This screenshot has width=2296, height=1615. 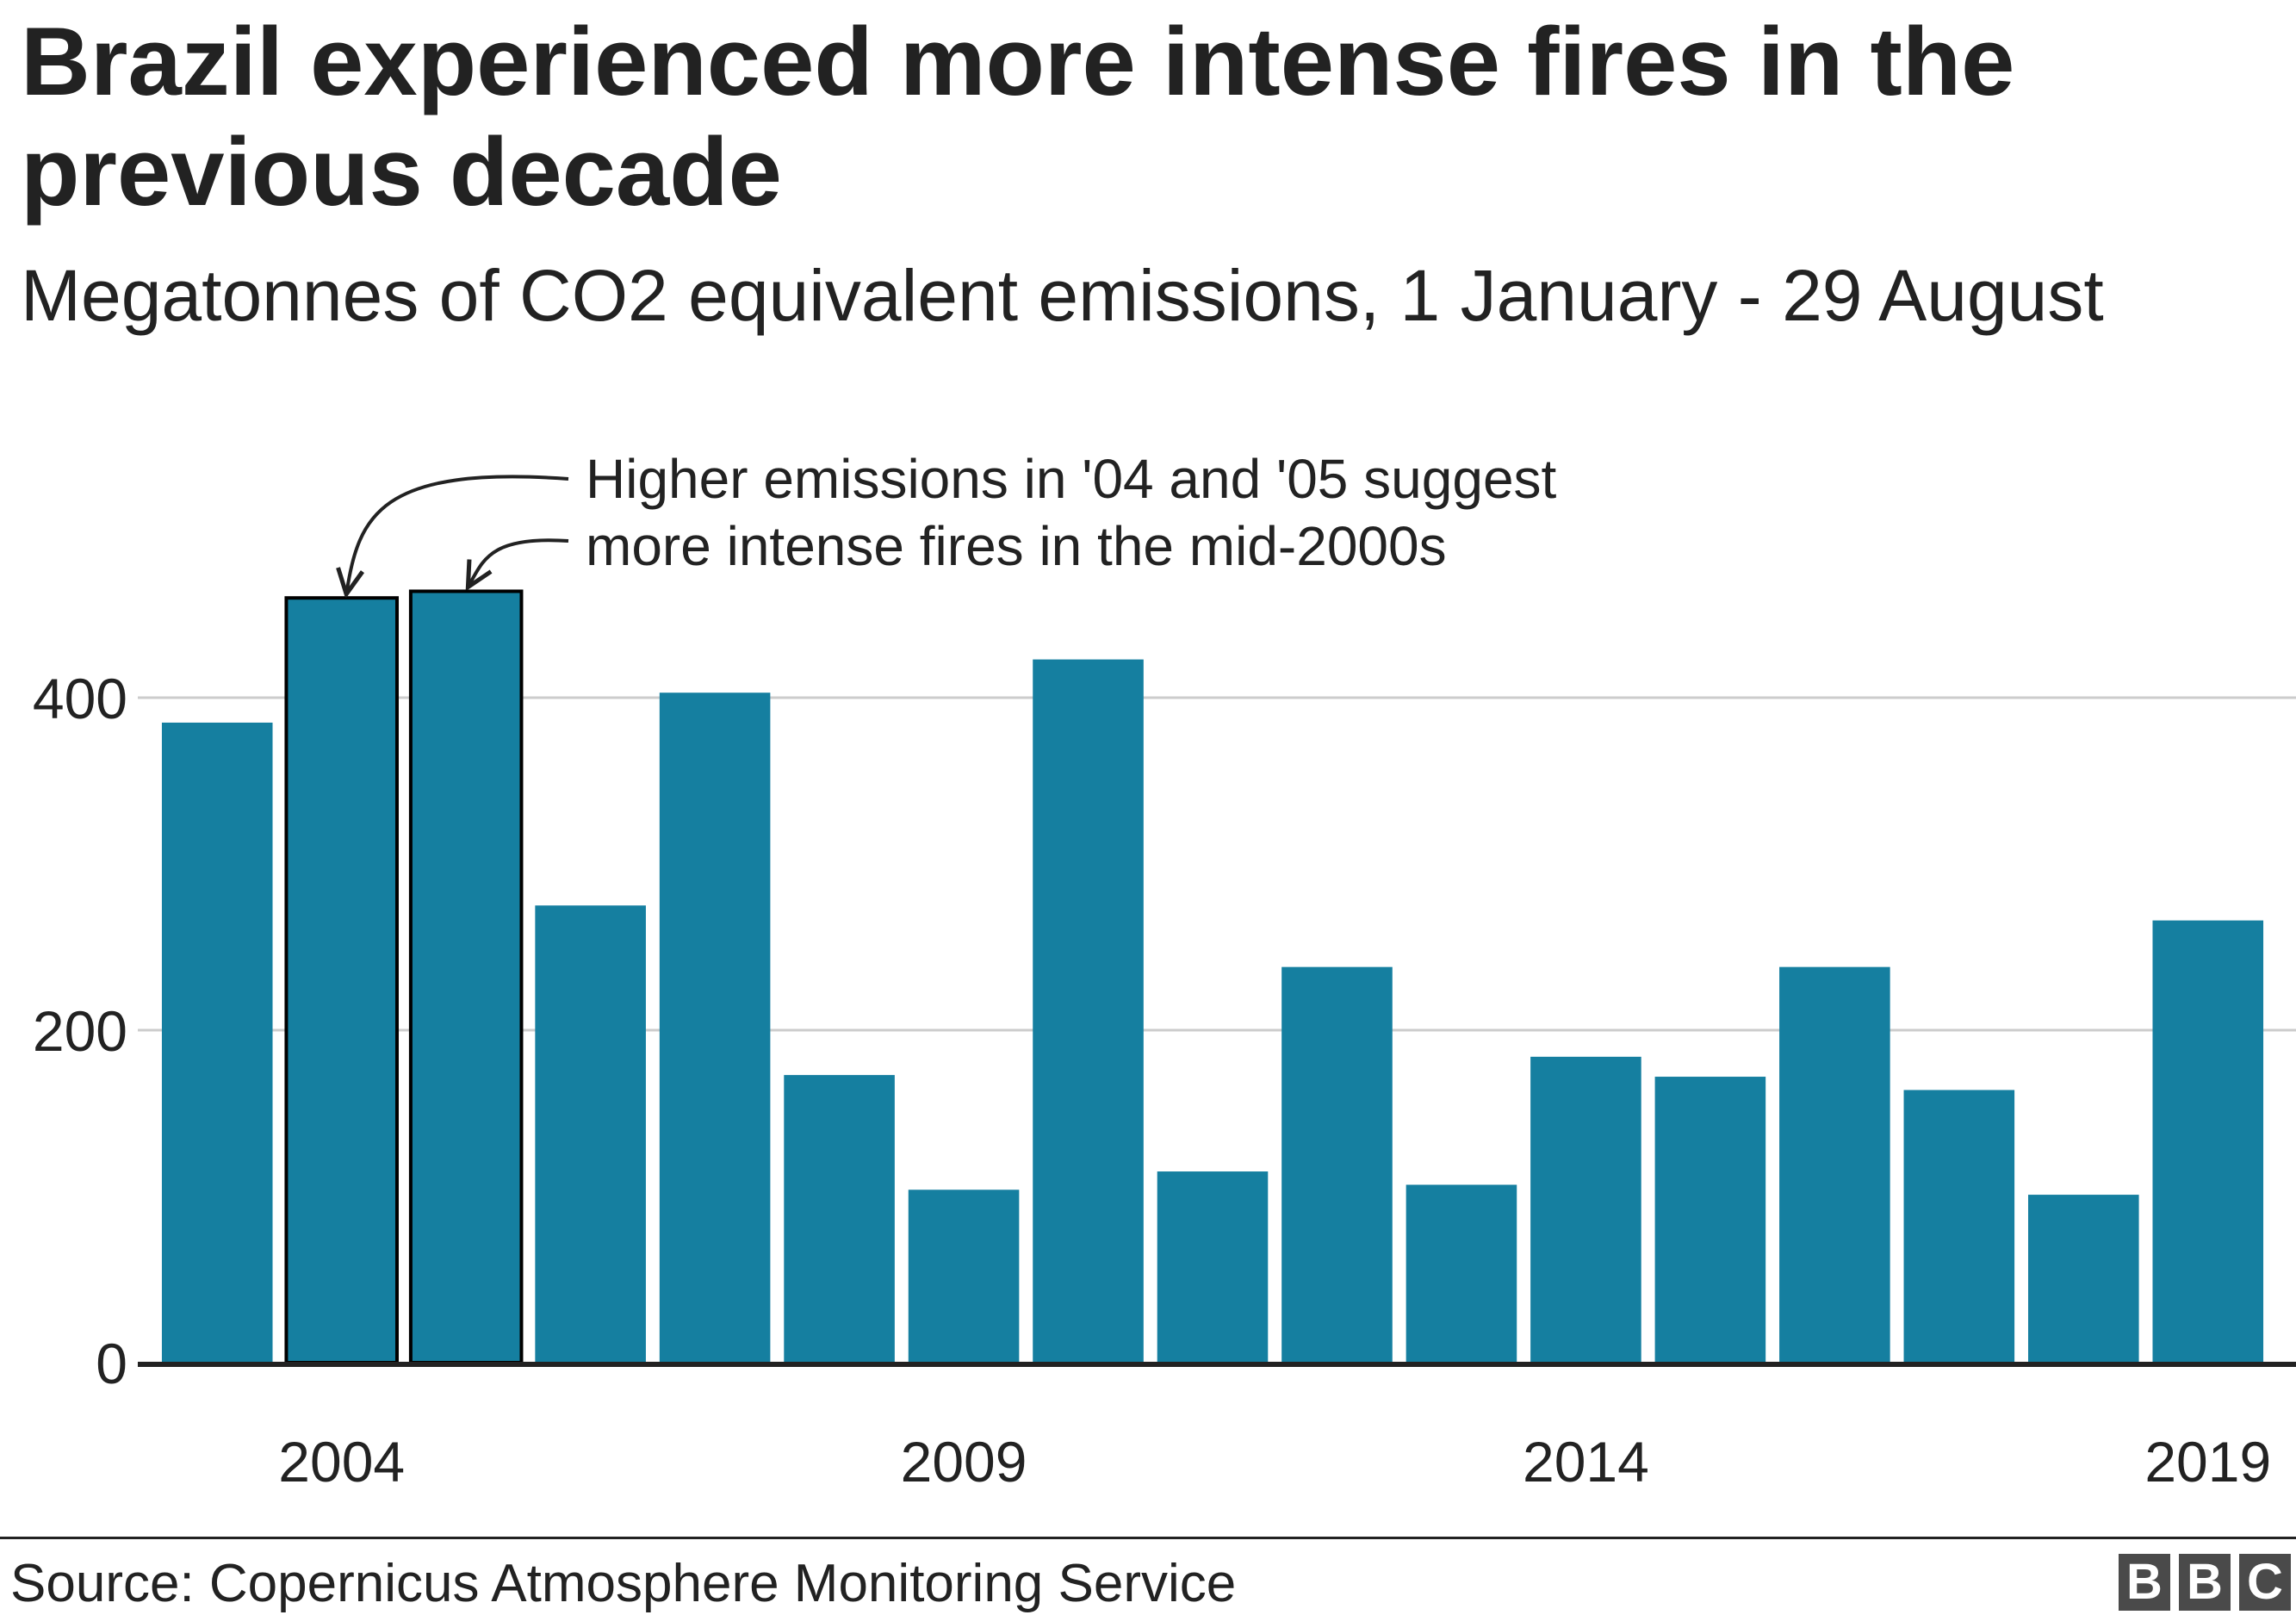 What do you see at coordinates (1586, 1462) in the screenshot?
I see `x-tick-label: 2014` at bounding box center [1586, 1462].